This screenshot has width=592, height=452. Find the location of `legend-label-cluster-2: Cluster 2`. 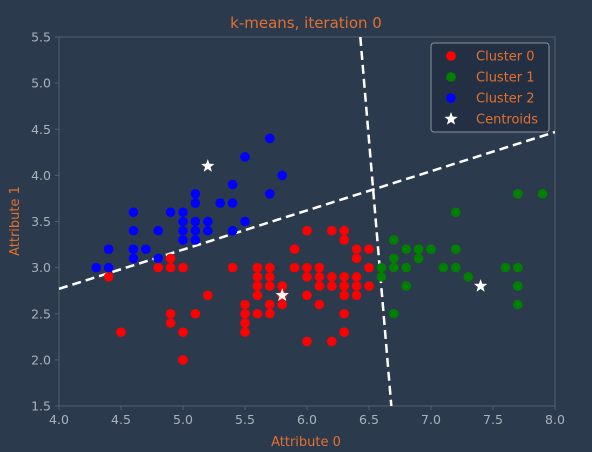

legend-label-cluster-2: Cluster 2 is located at coordinates (505, 99).